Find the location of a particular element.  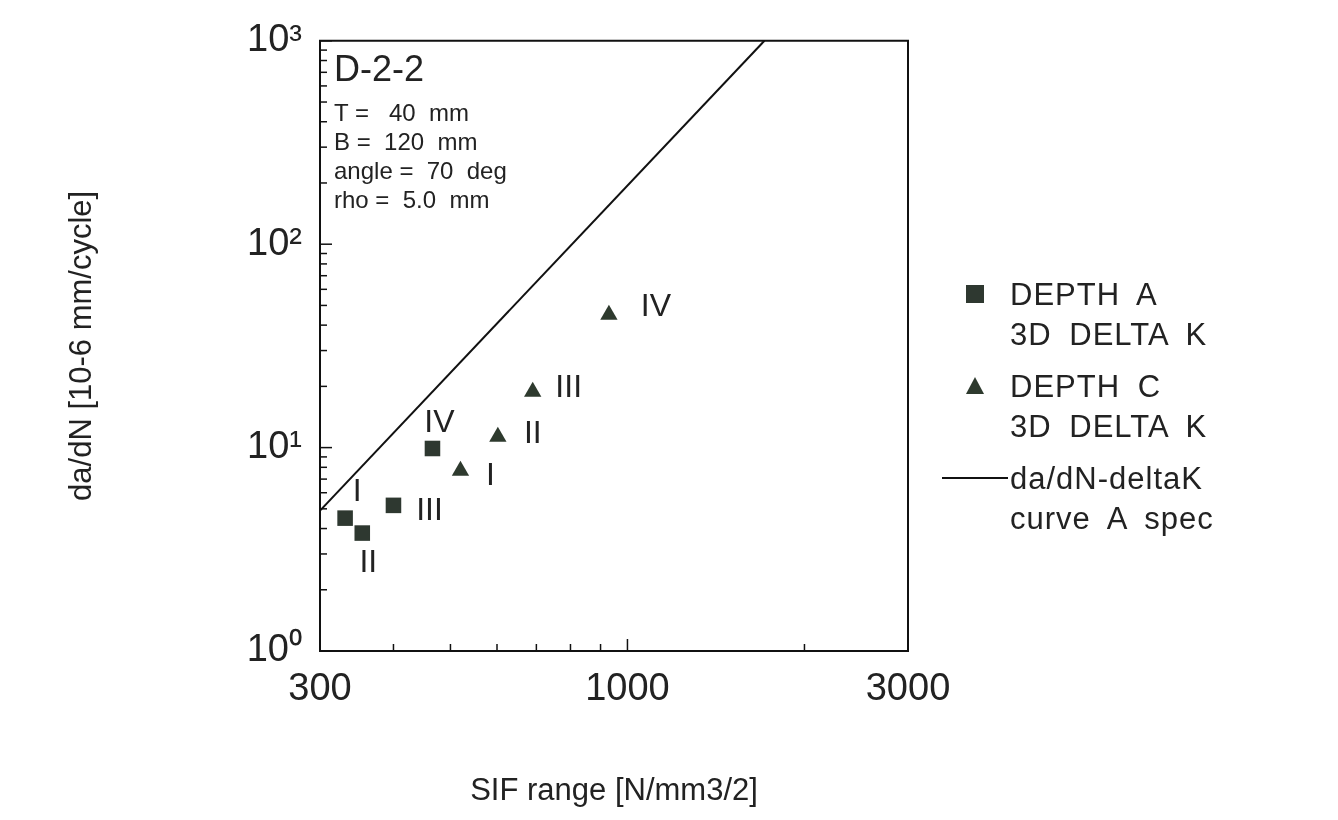

annotation: angle = 70 deg is located at coordinates (420, 171).